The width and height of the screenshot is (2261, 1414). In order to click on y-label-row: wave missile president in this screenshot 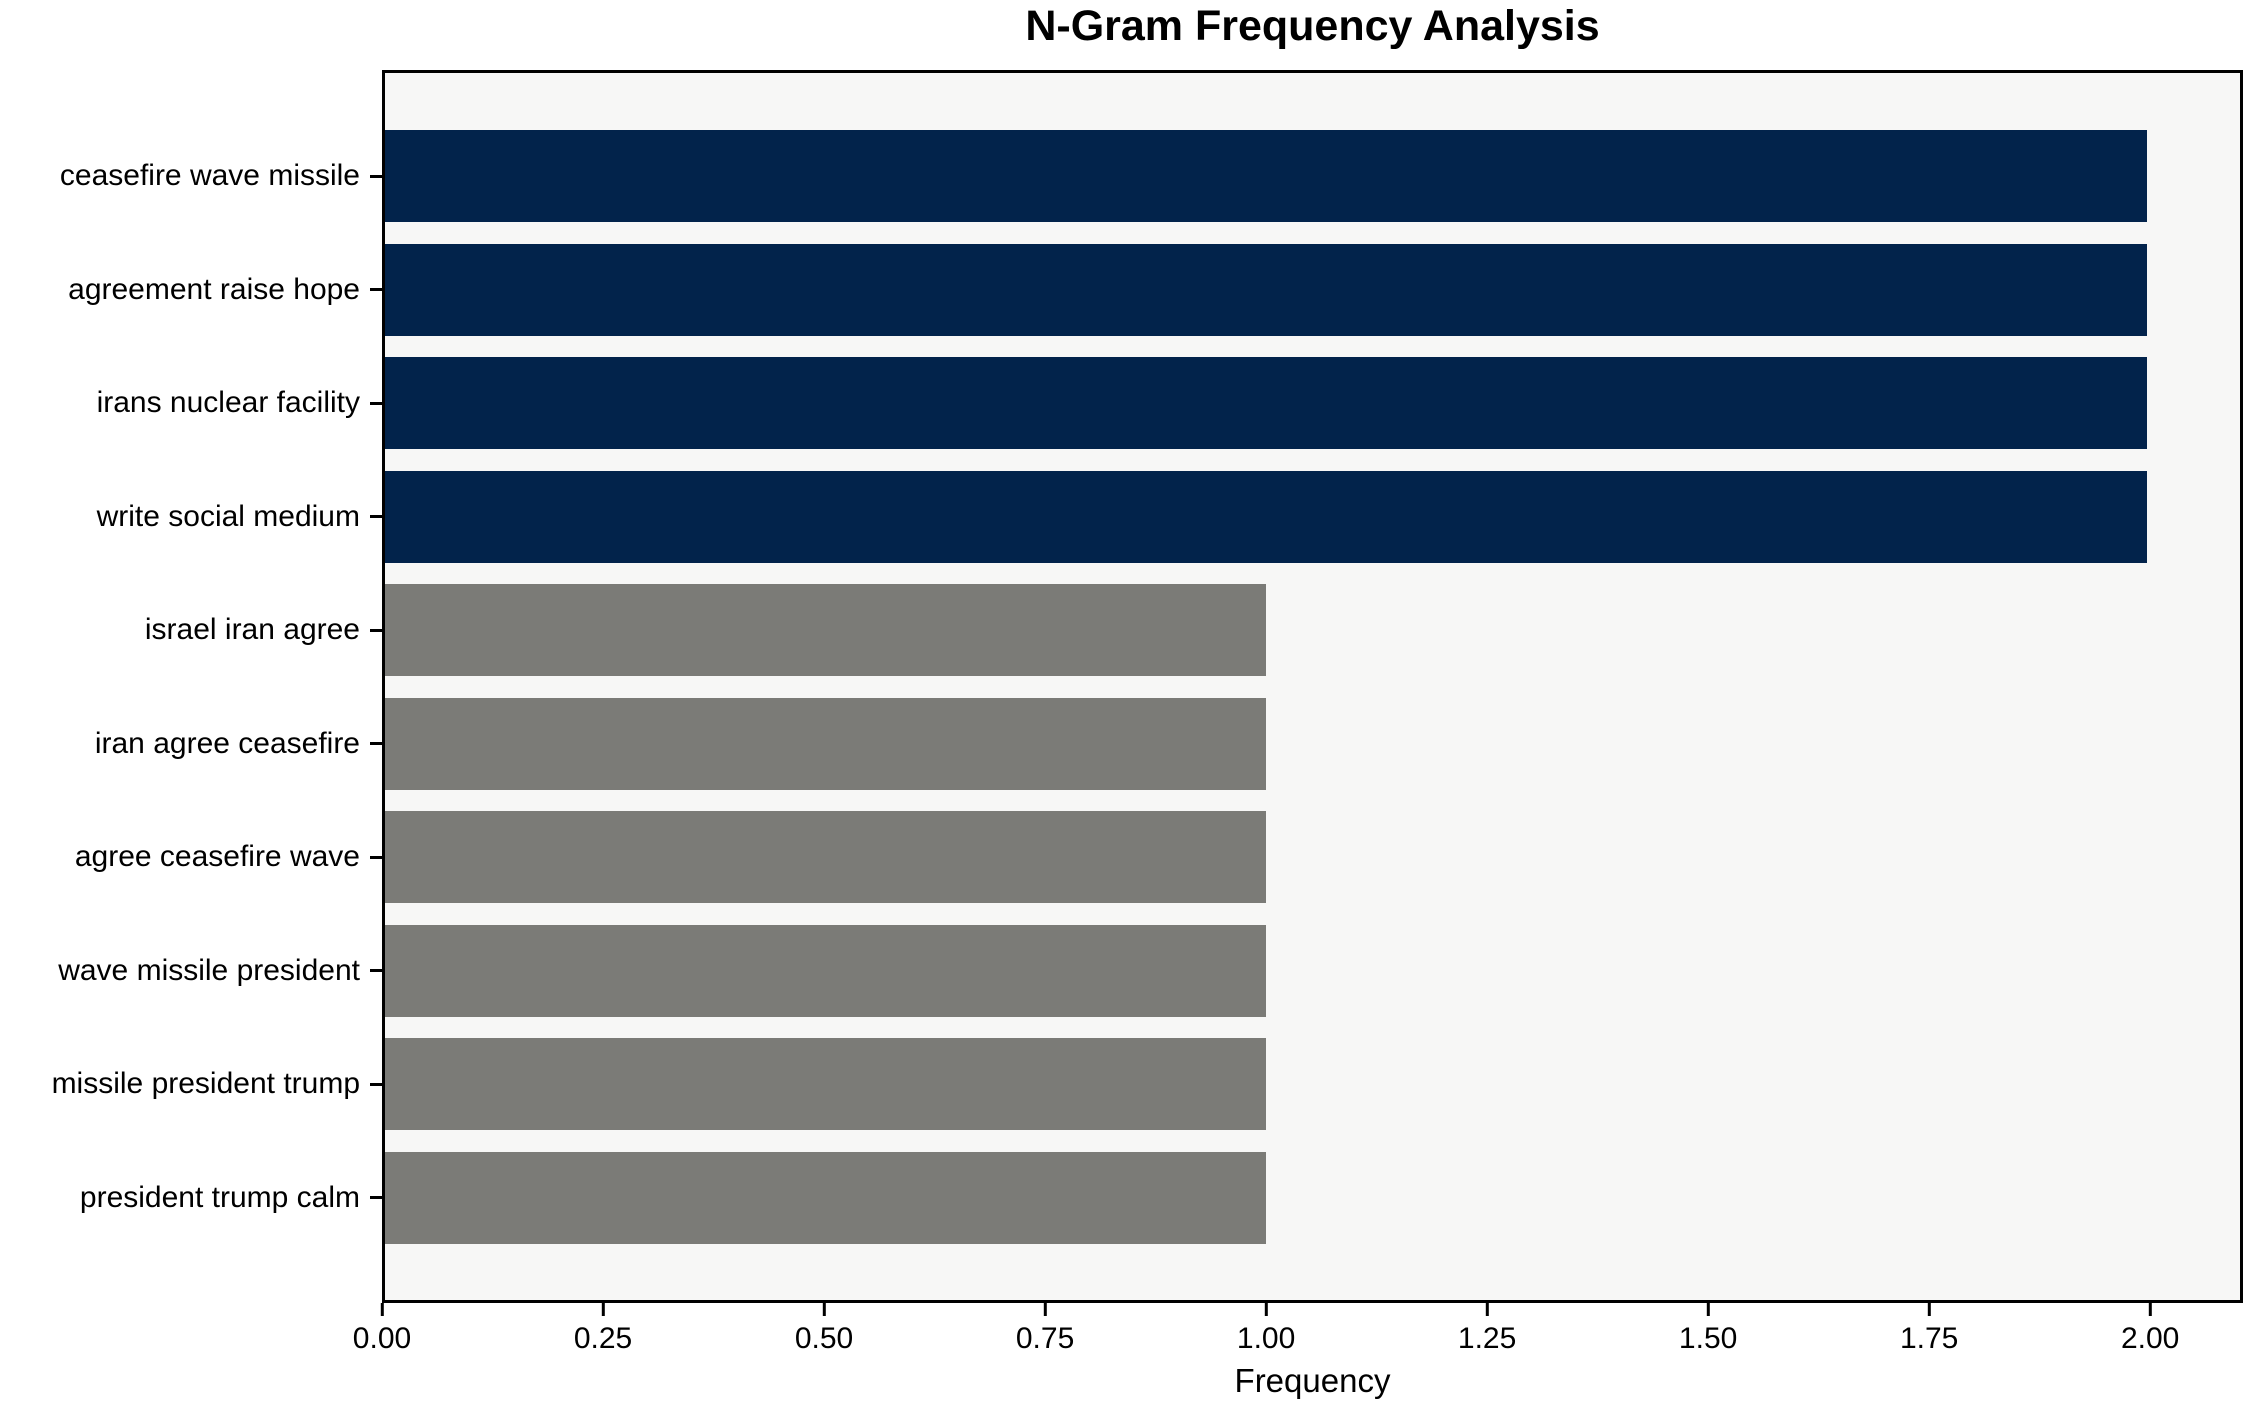, I will do `click(191, 971)`.